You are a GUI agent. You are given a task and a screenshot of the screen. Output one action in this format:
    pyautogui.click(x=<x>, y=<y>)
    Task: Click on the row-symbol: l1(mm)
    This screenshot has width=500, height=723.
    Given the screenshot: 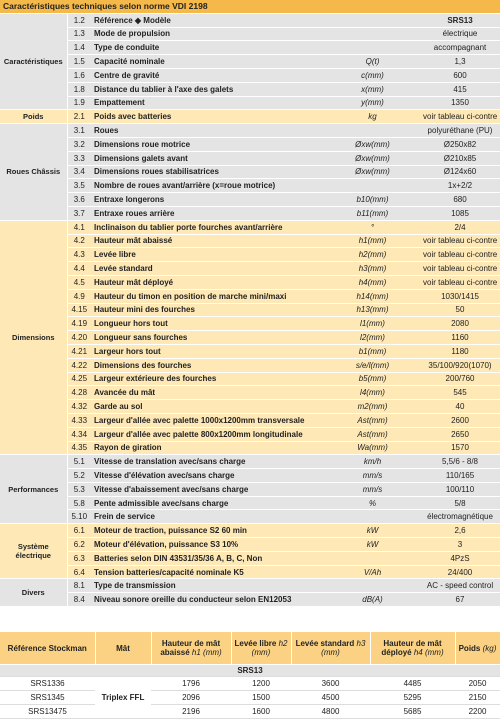 What is the action you would take?
    pyautogui.click(x=372, y=324)
    